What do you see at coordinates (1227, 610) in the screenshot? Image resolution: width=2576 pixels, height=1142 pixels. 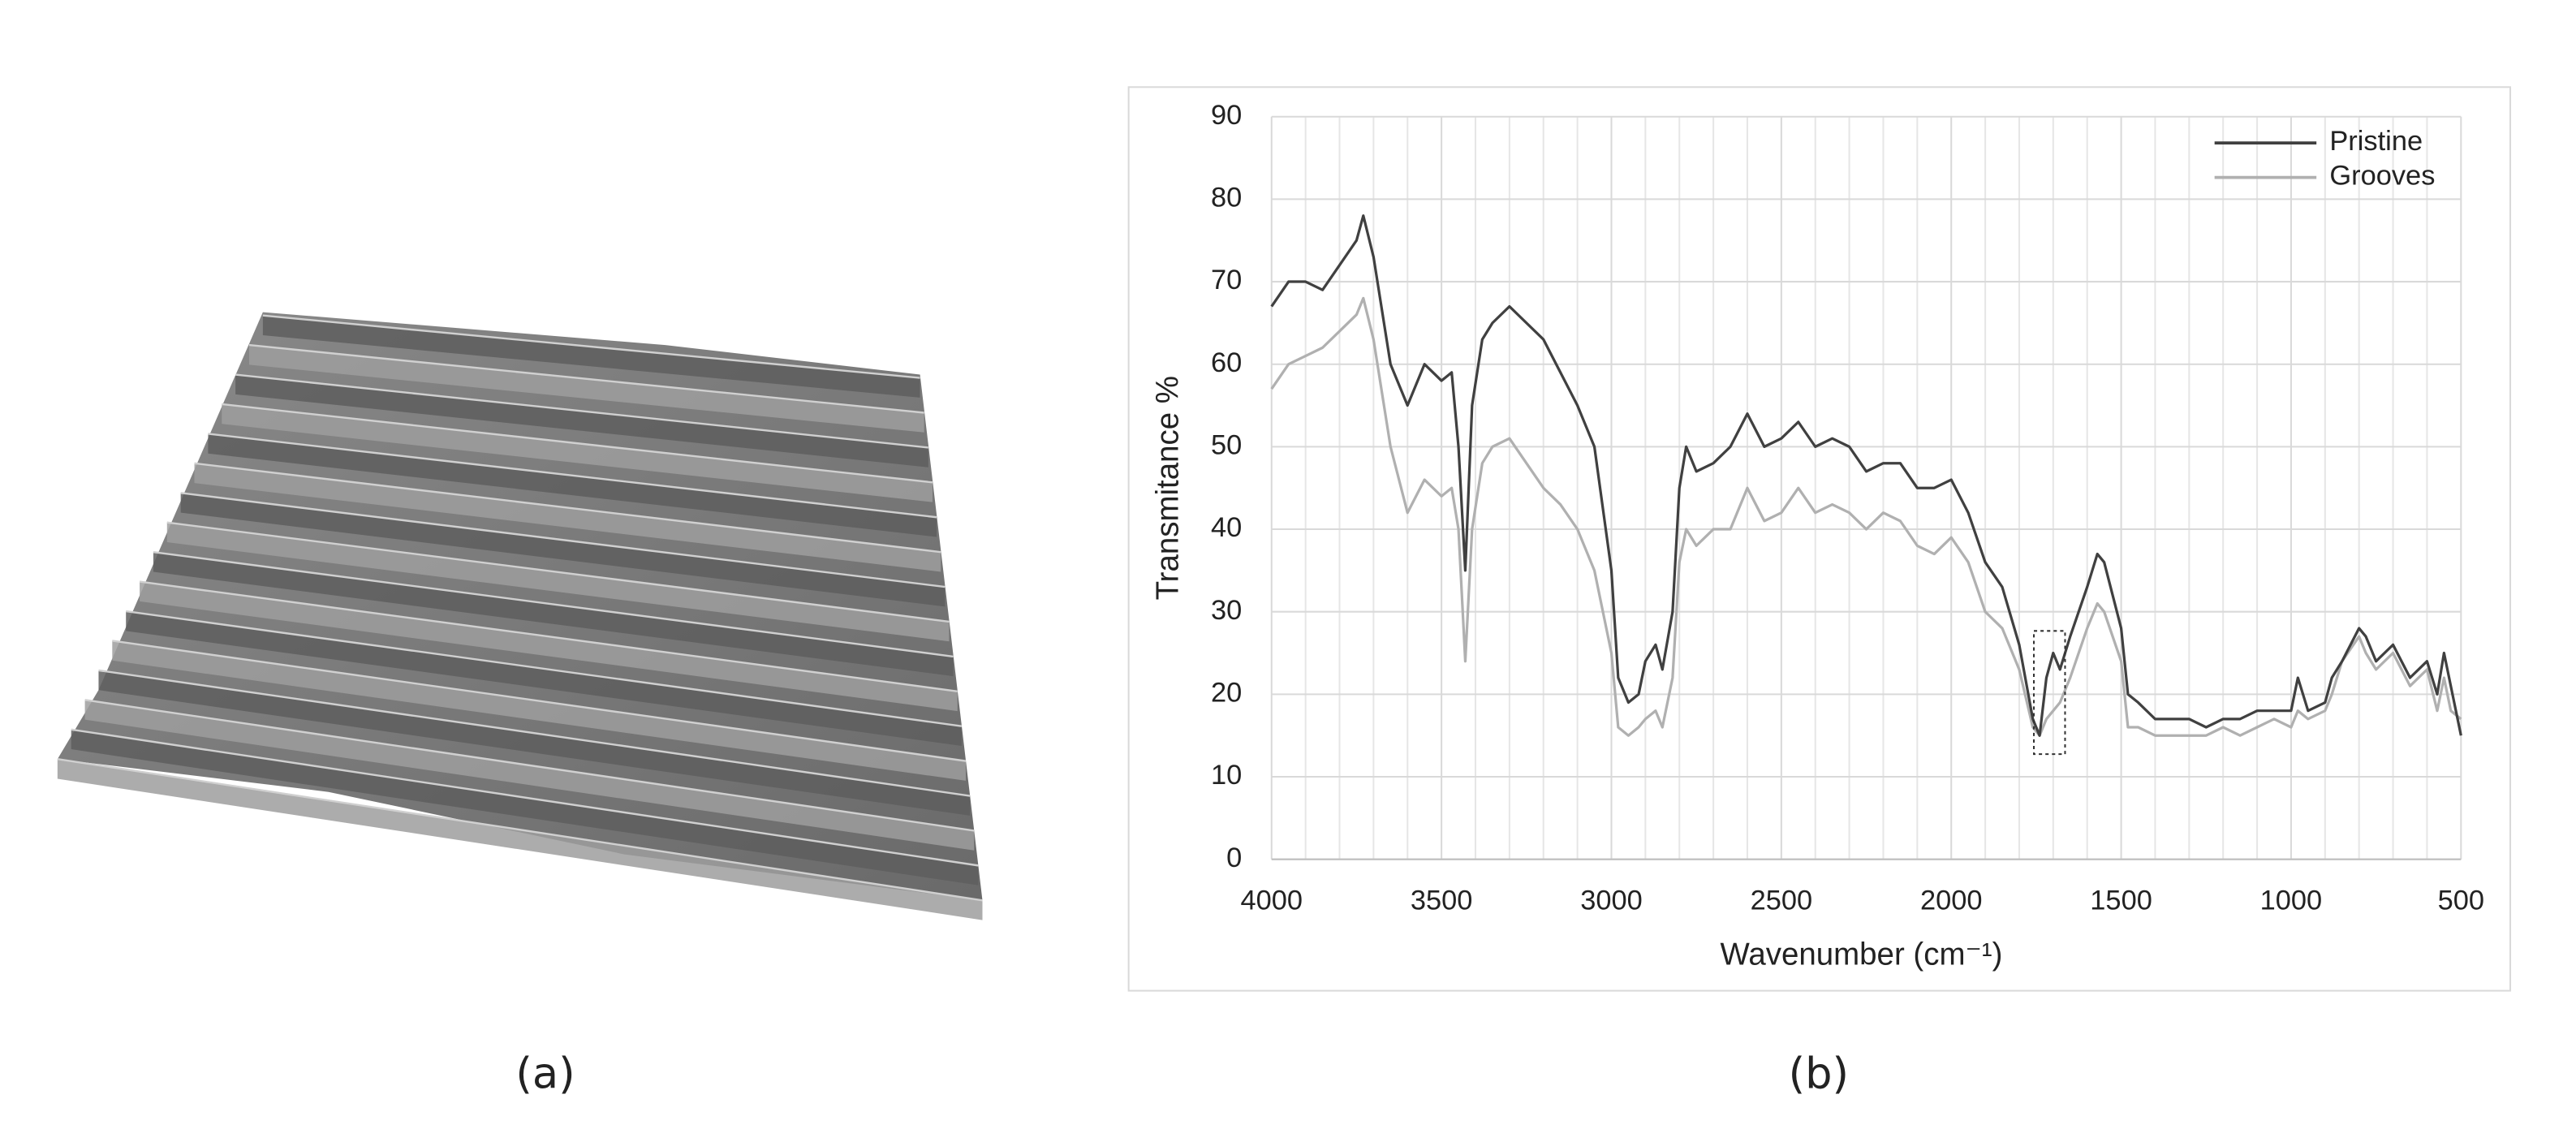 I see `y-tick-label: 30` at bounding box center [1227, 610].